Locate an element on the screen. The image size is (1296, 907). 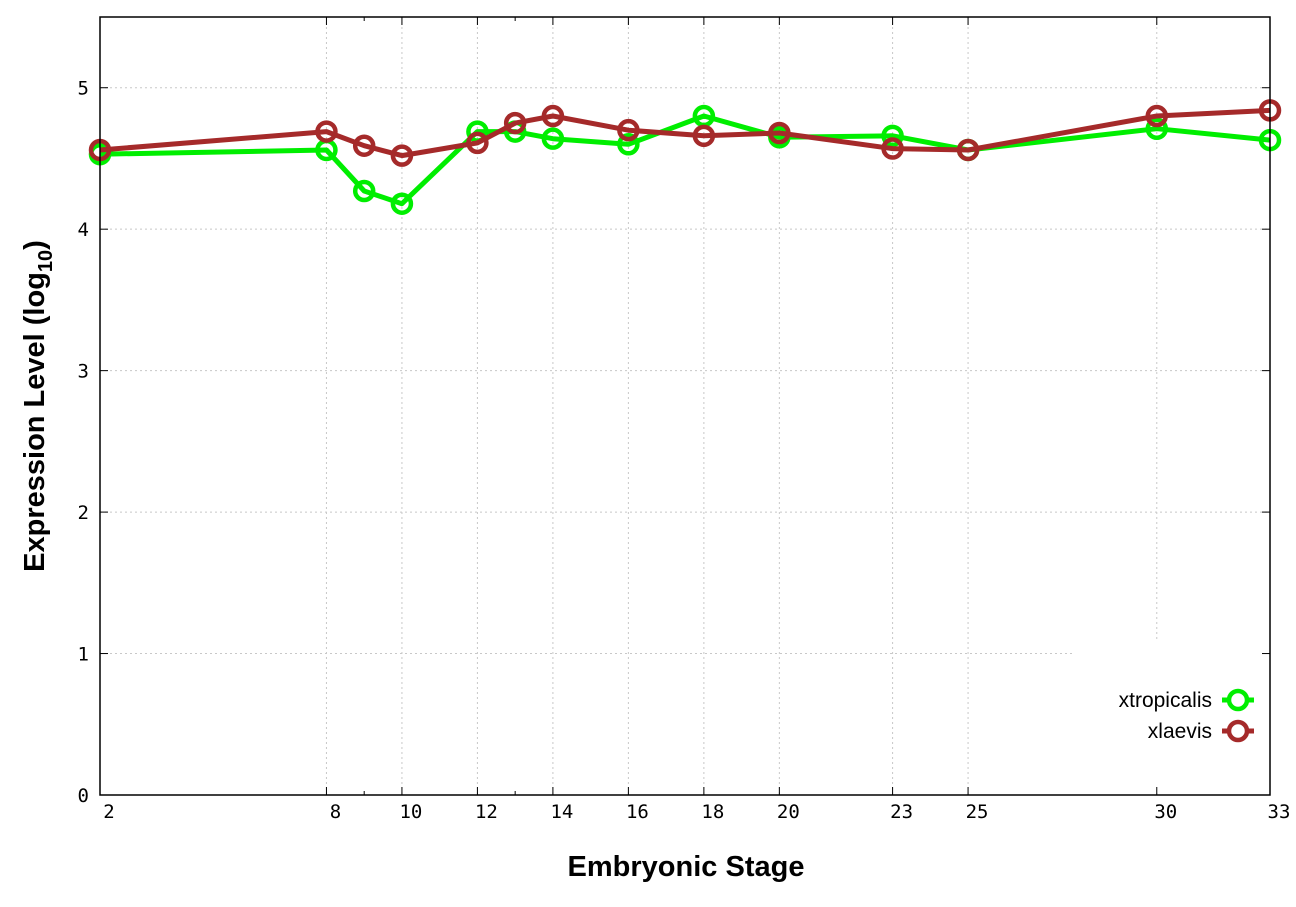
legend-label-xlaevis: xlaevis is located at coordinates (1180, 731).